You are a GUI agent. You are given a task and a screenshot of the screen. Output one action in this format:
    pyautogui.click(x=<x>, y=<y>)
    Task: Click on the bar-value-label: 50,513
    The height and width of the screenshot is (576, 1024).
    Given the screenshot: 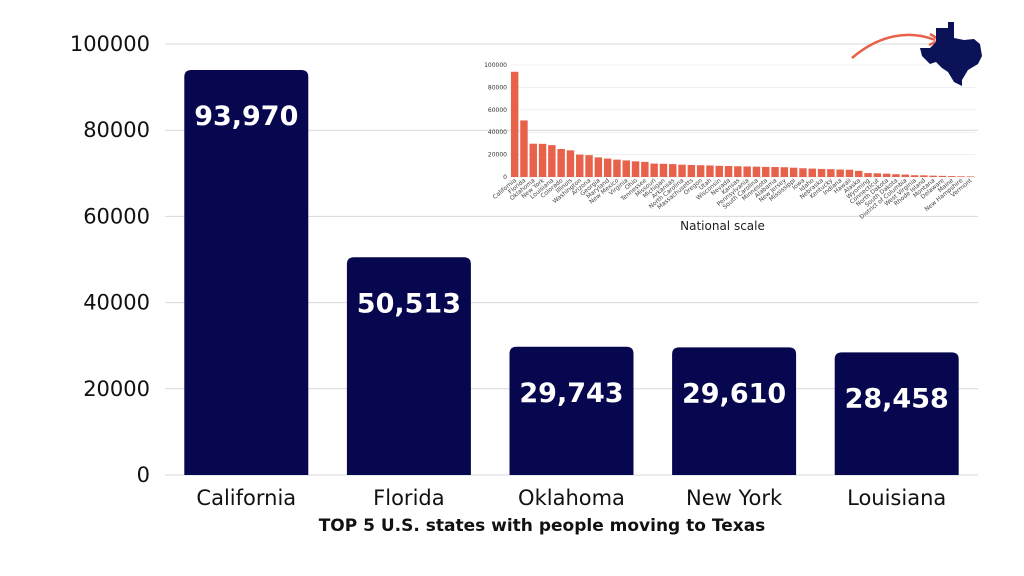 What is the action you would take?
    pyautogui.click(x=409, y=303)
    